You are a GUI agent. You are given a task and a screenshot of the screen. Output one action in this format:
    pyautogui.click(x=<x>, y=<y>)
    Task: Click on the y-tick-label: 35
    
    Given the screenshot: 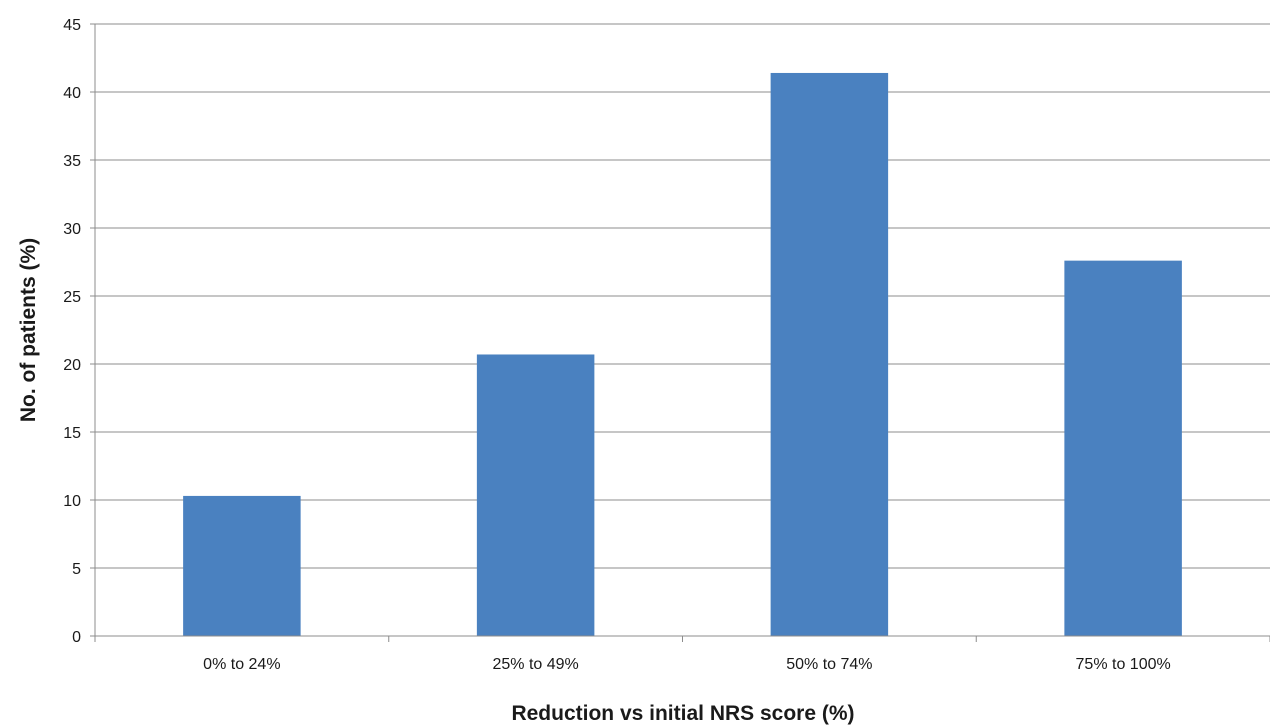 What is the action you would take?
    pyautogui.click(x=72, y=161)
    